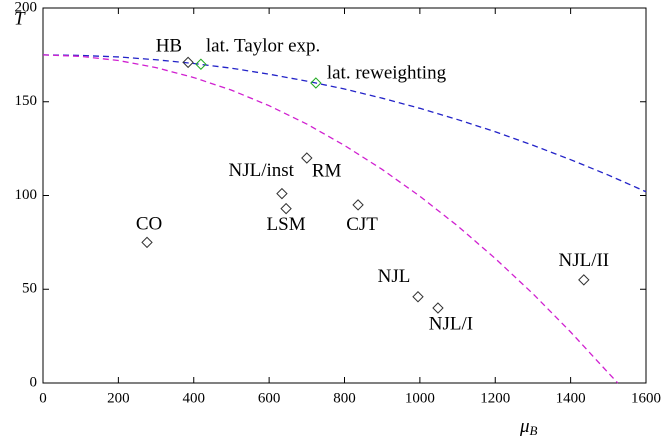  Describe the element at coordinates (286, 224) in the screenshot. I see `point-label: LSM` at that location.